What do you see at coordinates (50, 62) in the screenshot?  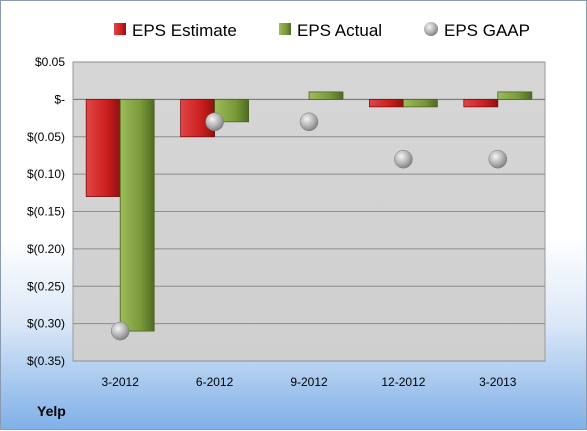 I see `y-tick-label: $0.05` at bounding box center [50, 62].